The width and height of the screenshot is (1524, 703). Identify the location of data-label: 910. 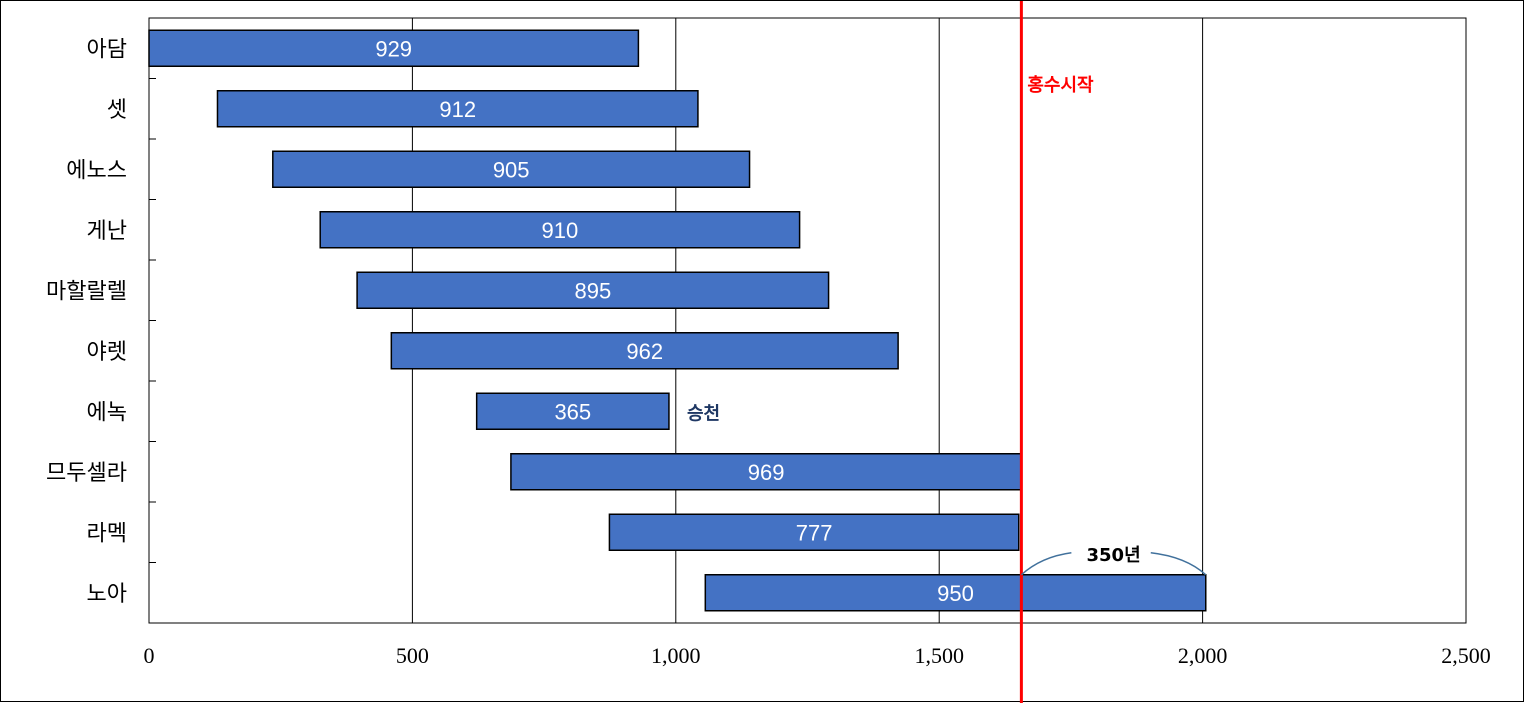
(560, 230).